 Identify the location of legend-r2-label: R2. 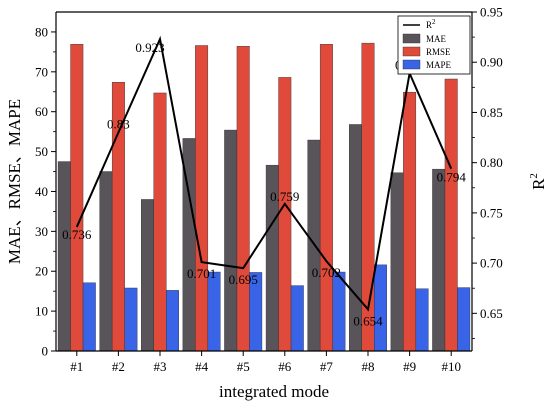
(431, 24).